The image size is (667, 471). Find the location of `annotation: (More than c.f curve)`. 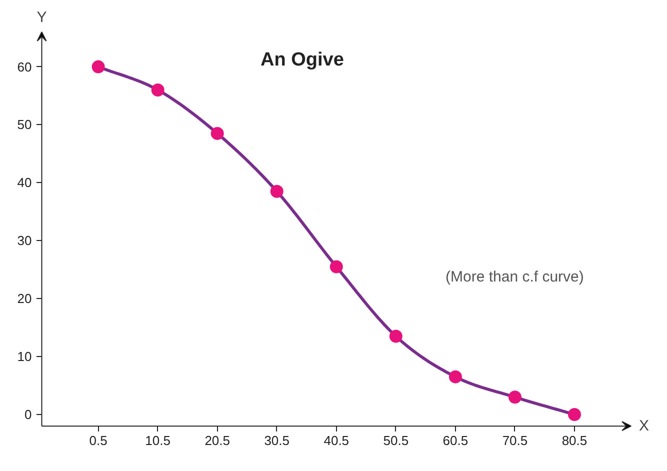

annotation: (More than c.f curve) is located at coordinates (515, 277).